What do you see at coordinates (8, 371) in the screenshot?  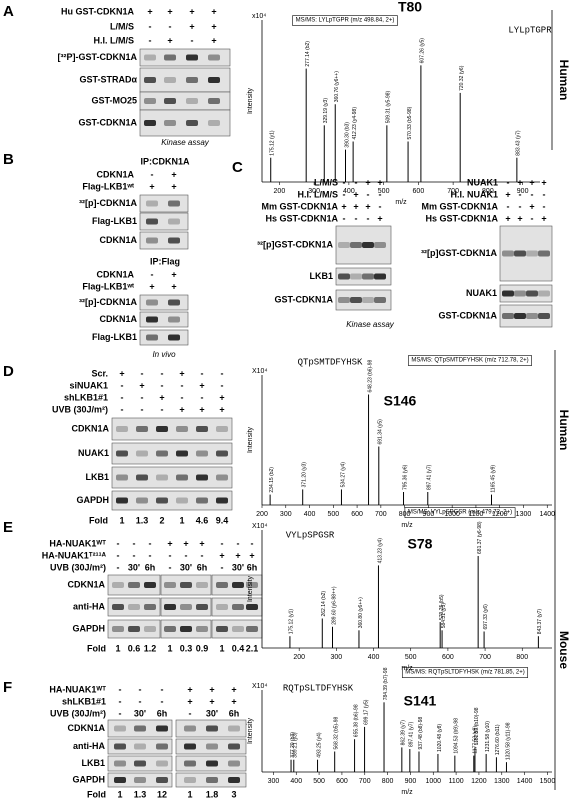 I see `panel-letter: D` at bounding box center [8, 371].